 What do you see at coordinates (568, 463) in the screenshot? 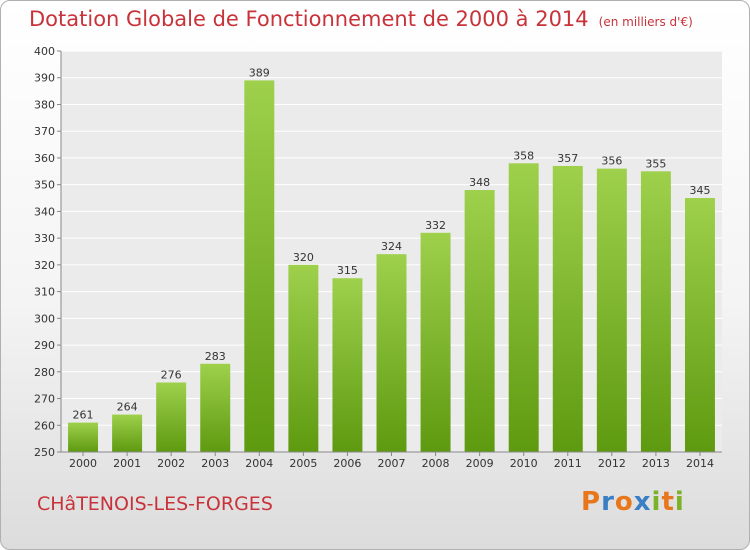
I see `x-tick-label-2011: 2011` at bounding box center [568, 463].